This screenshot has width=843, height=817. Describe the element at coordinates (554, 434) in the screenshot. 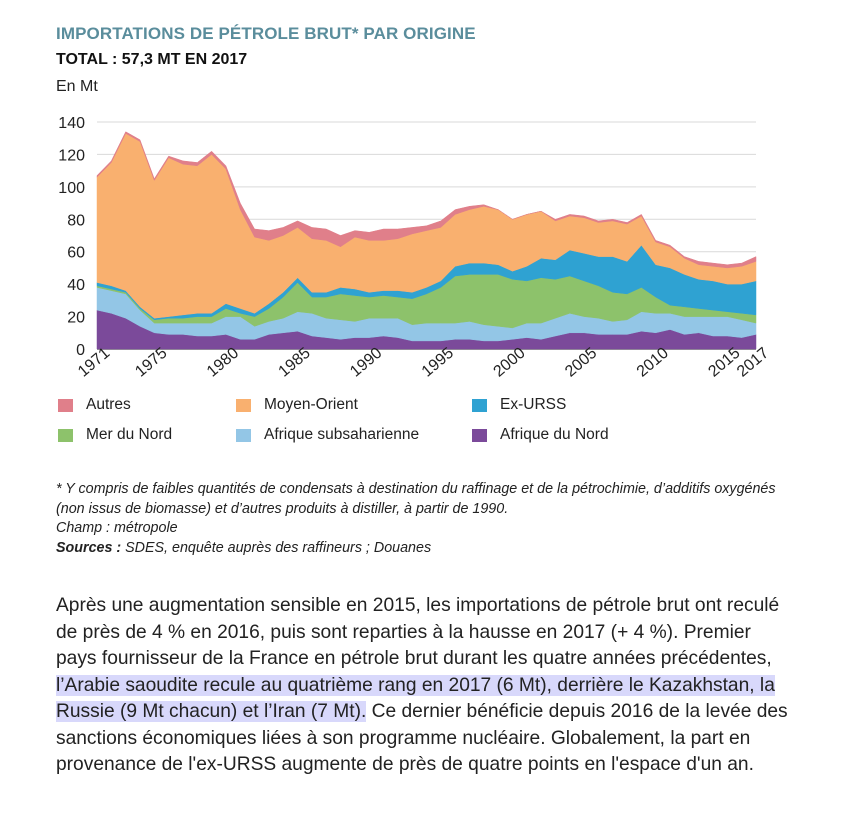

I see `legend-label: Afrique du Nord` at that location.